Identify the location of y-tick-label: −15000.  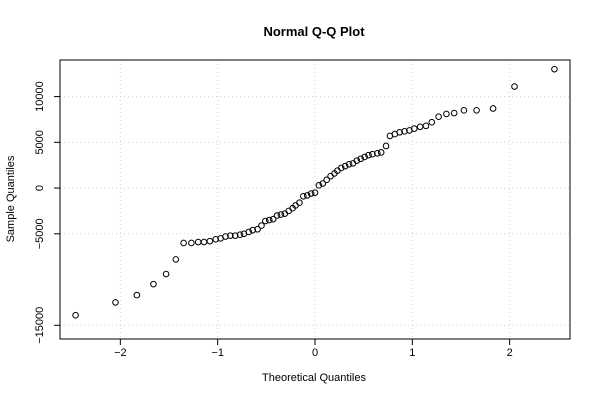
(40, 325).